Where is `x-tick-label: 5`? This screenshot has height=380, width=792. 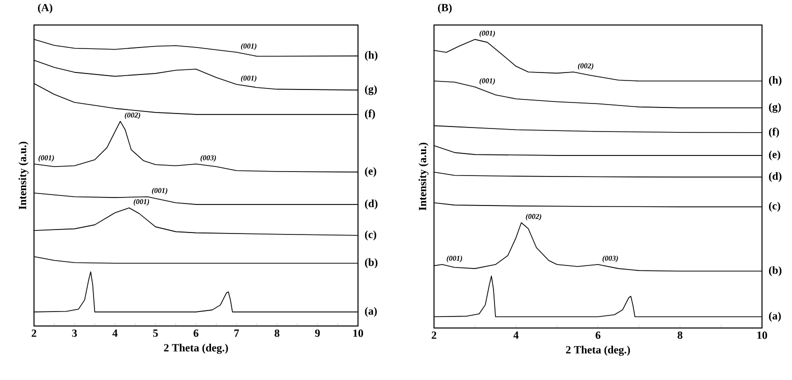 x-tick-label: 5 is located at coordinates (155, 333).